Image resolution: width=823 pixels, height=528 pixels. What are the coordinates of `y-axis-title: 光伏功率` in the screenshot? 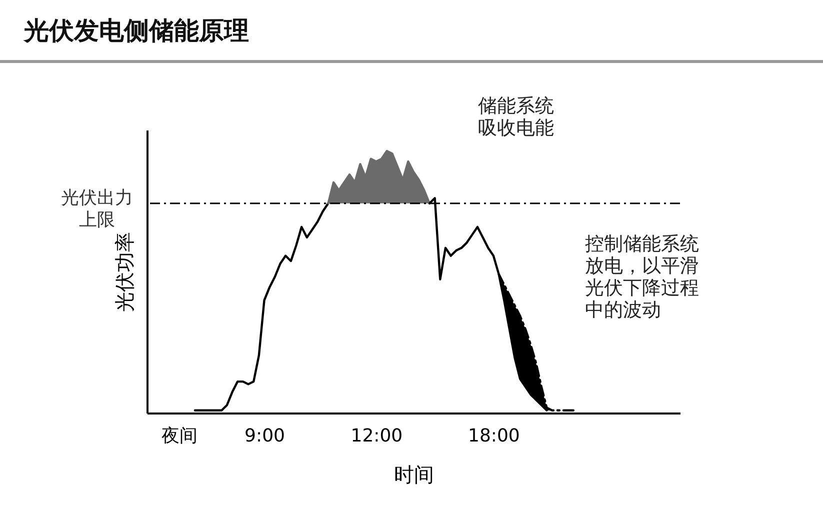 It's located at (124, 272).